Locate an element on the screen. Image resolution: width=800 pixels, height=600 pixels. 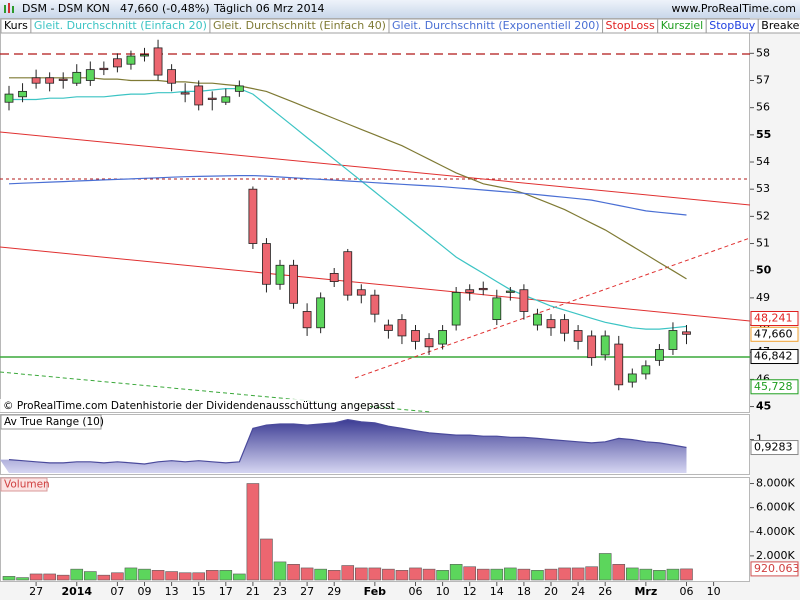
y-tick-label: 8.000K is located at coordinates (775, 483).